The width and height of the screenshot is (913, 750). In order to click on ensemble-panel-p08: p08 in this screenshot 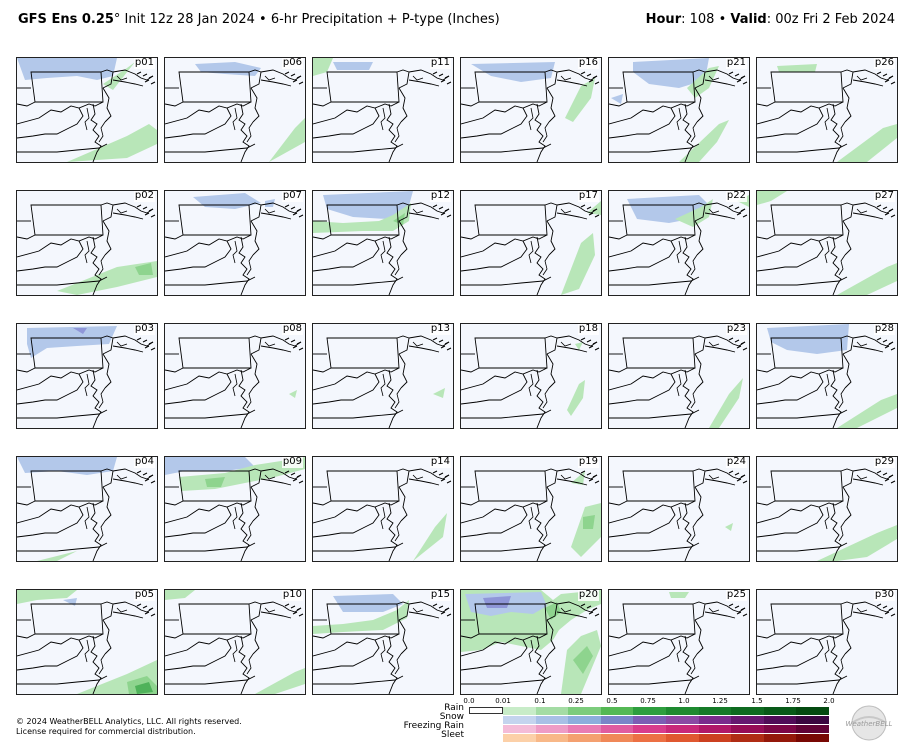, I will do `click(235, 376)`.